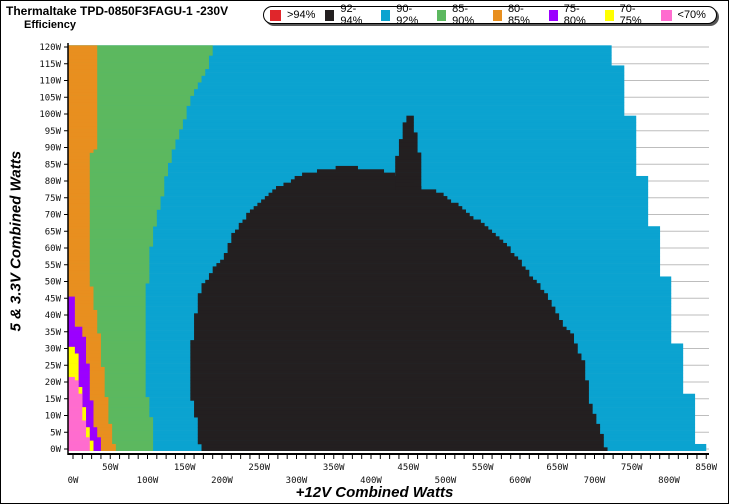 The width and height of the screenshot is (729, 504). Describe the element at coordinates (483, 468) in the screenshot. I see `x-tick-label: 550W` at that location.